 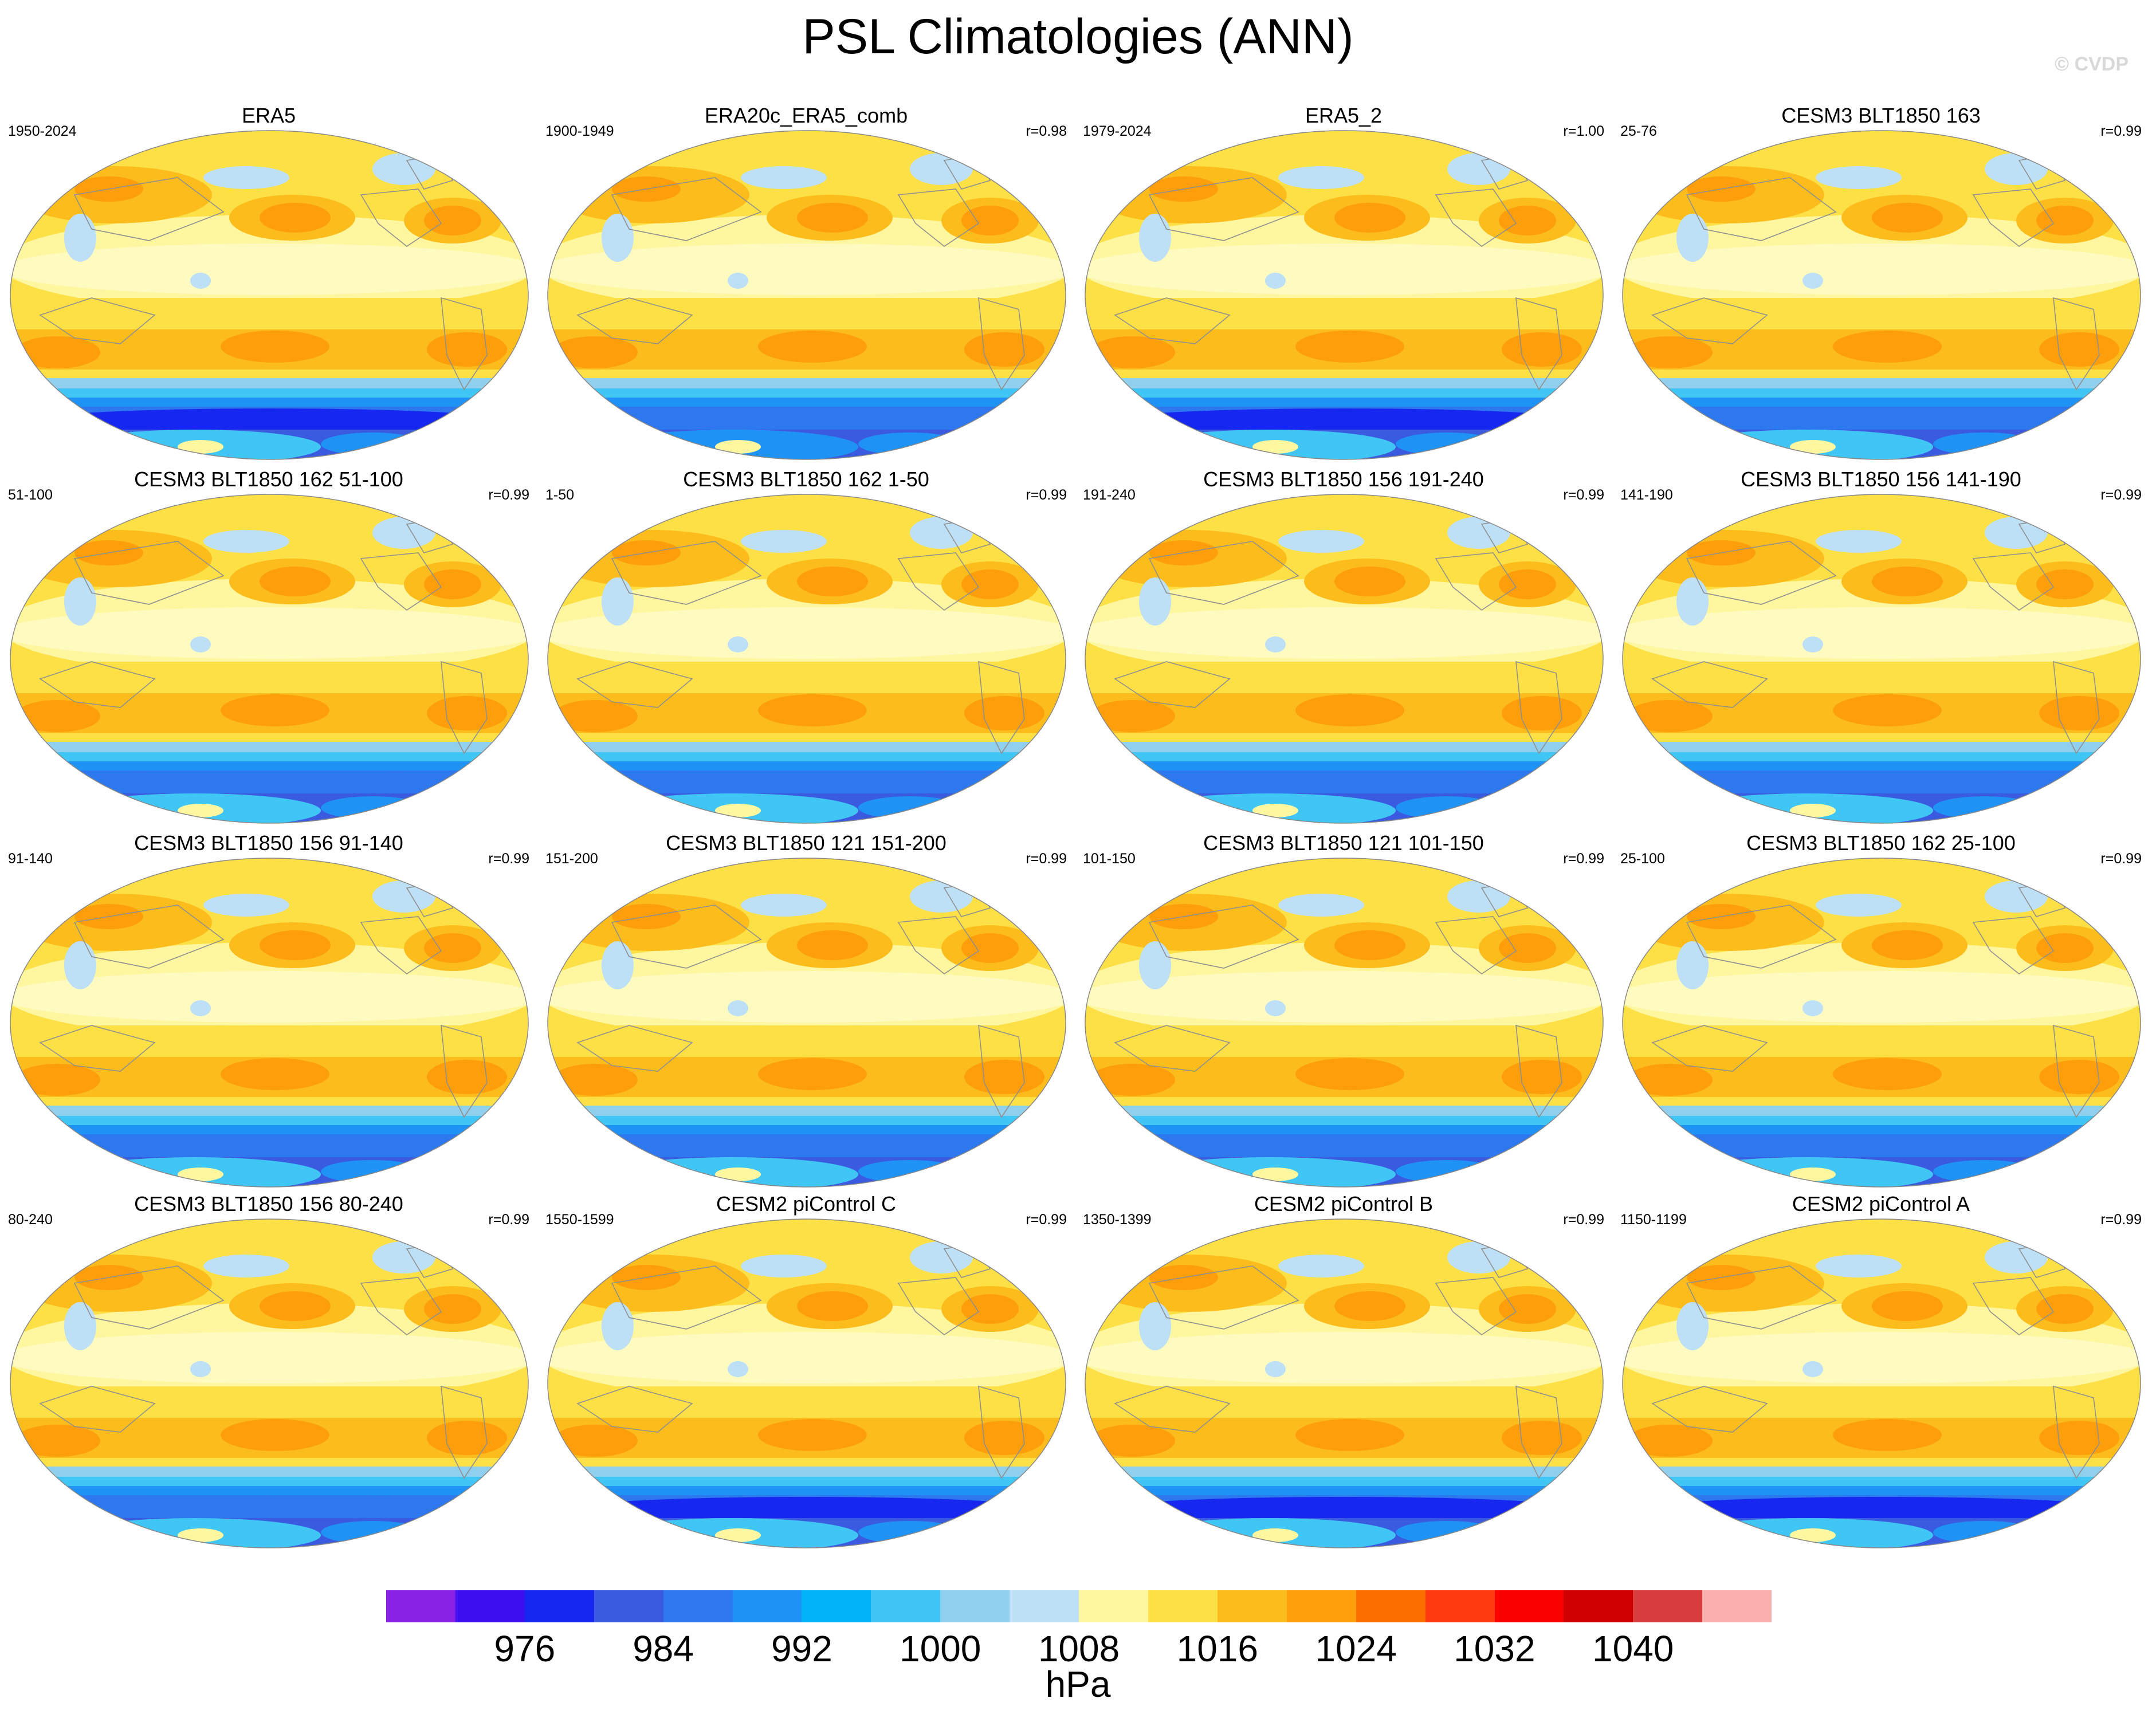 What do you see at coordinates (1344, 115) in the screenshot?
I see `panel-title: ERA5_2` at bounding box center [1344, 115].